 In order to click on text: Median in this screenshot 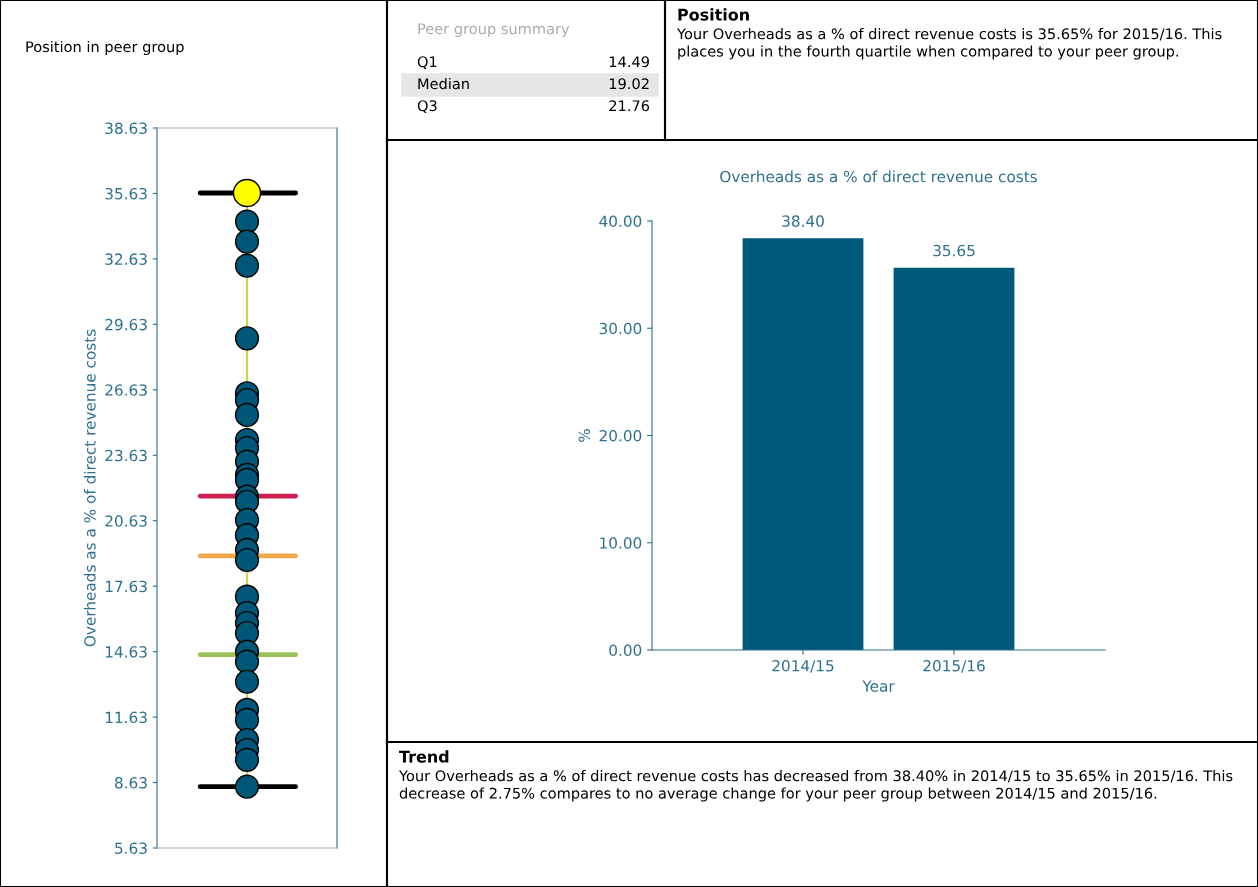, I will do `click(443, 83)`.